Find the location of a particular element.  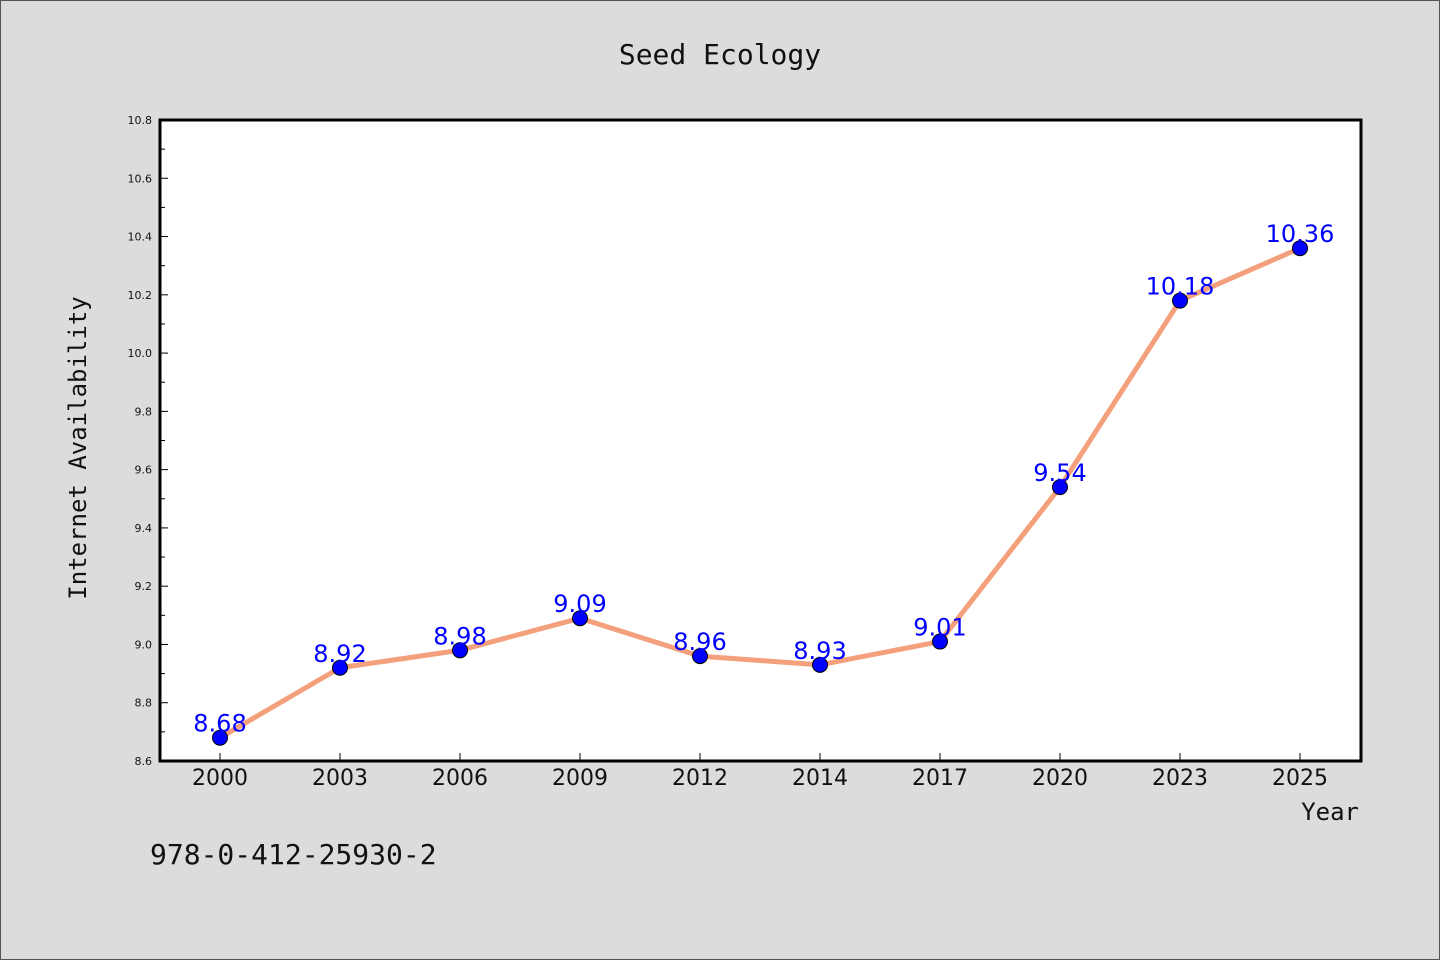

data-label: 8.98 is located at coordinates (459, 636).